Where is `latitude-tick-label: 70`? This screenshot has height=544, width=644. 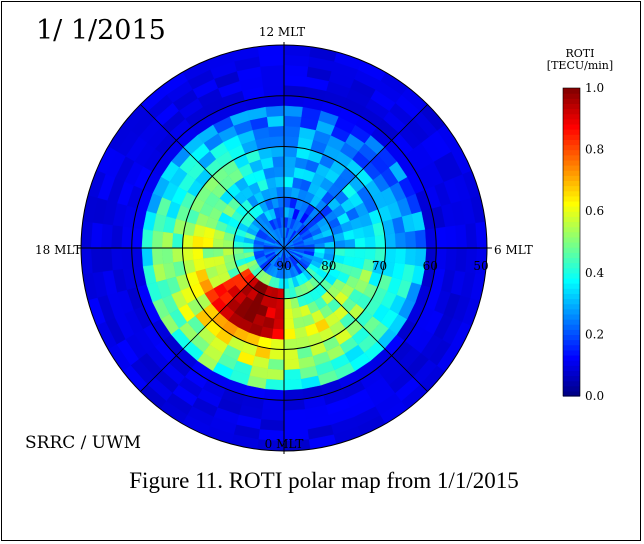 latitude-tick-label: 70 is located at coordinates (379, 266).